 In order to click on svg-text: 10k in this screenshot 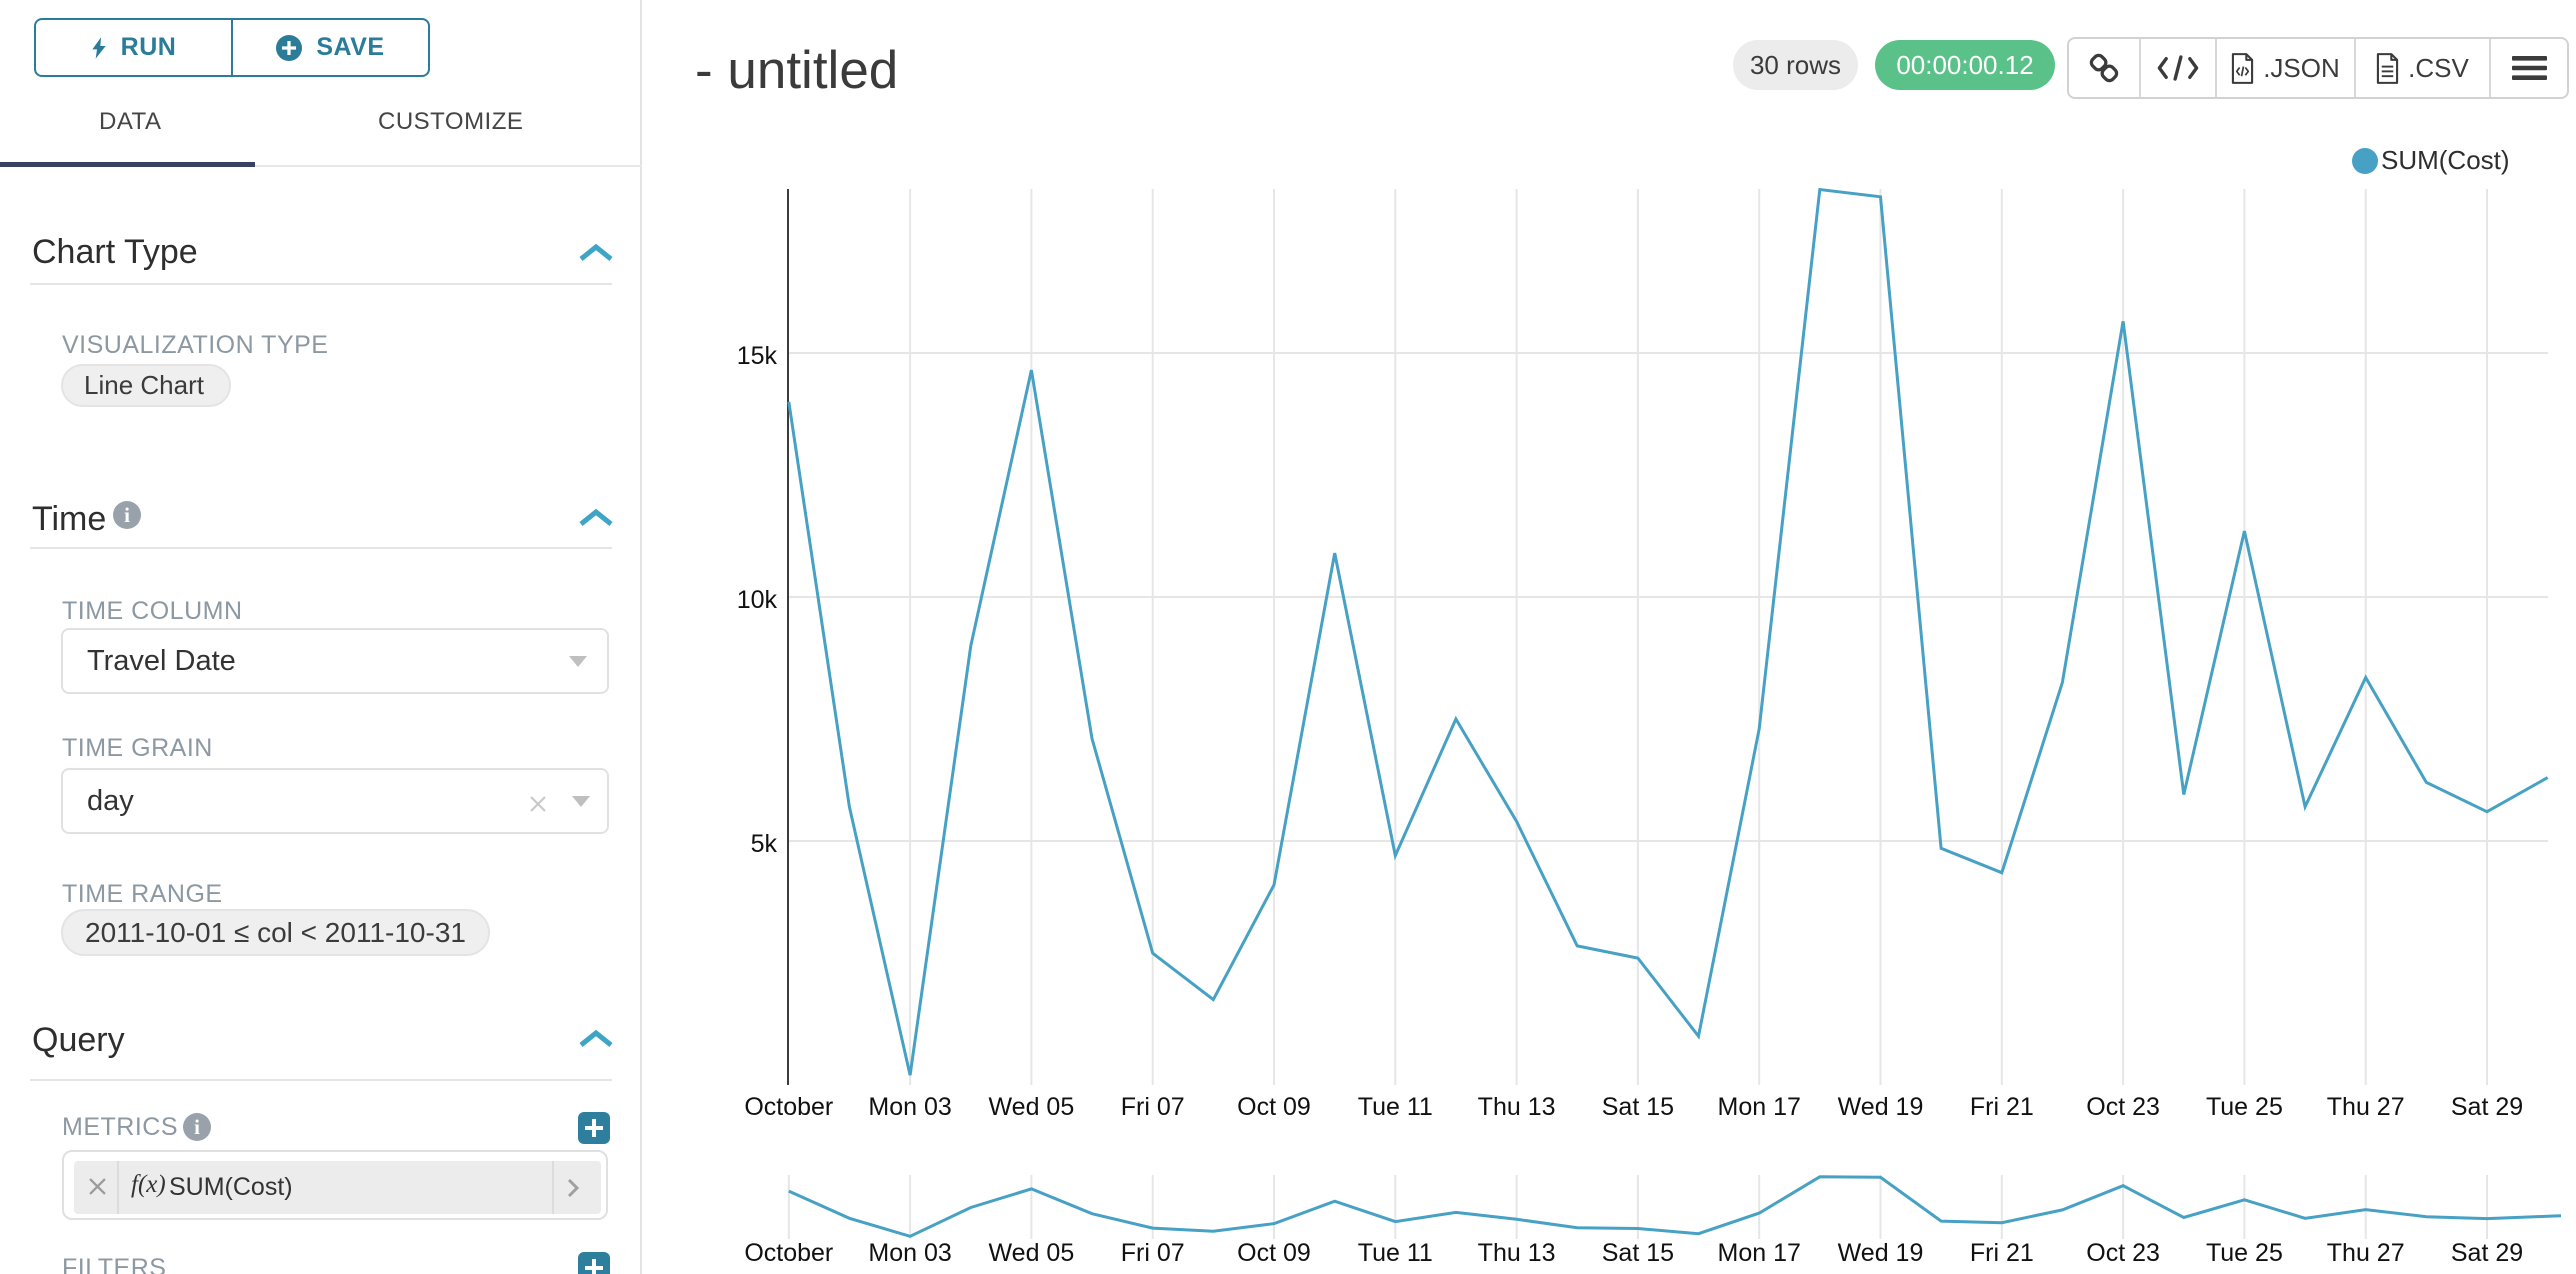, I will do `click(757, 600)`.